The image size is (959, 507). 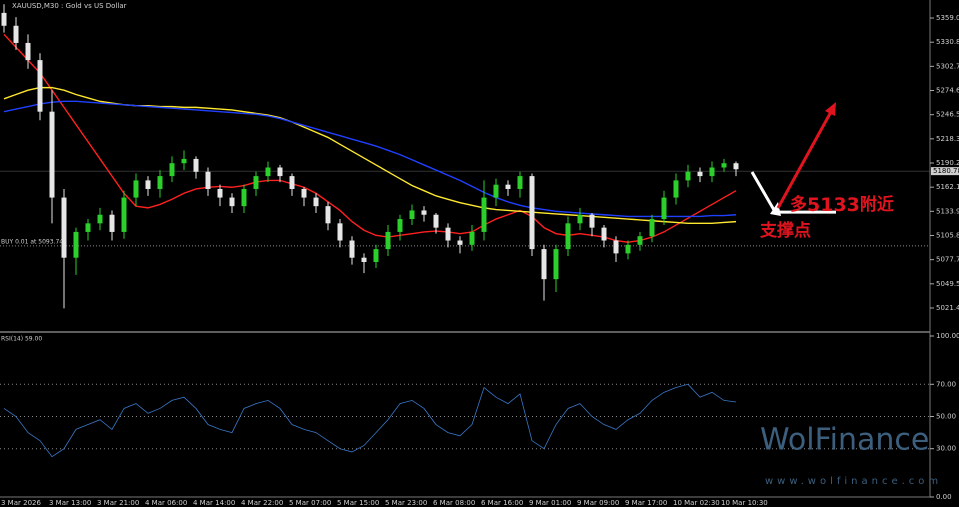 What do you see at coordinates (946, 384) in the screenshot?
I see `y-tick-label: 70.00` at bounding box center [946, 384].